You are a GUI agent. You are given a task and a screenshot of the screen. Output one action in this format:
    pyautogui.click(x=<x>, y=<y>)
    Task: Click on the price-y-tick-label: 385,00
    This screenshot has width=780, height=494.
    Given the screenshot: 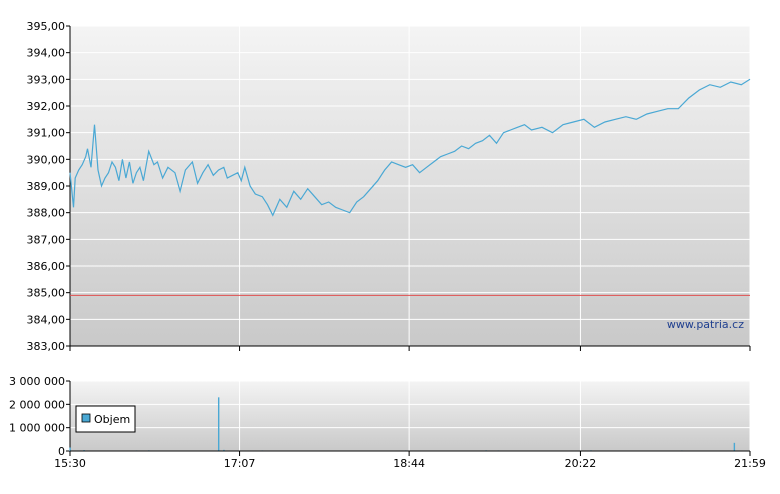 What is the action you would take?
    pyautogui.click(x=46, y=293)
    